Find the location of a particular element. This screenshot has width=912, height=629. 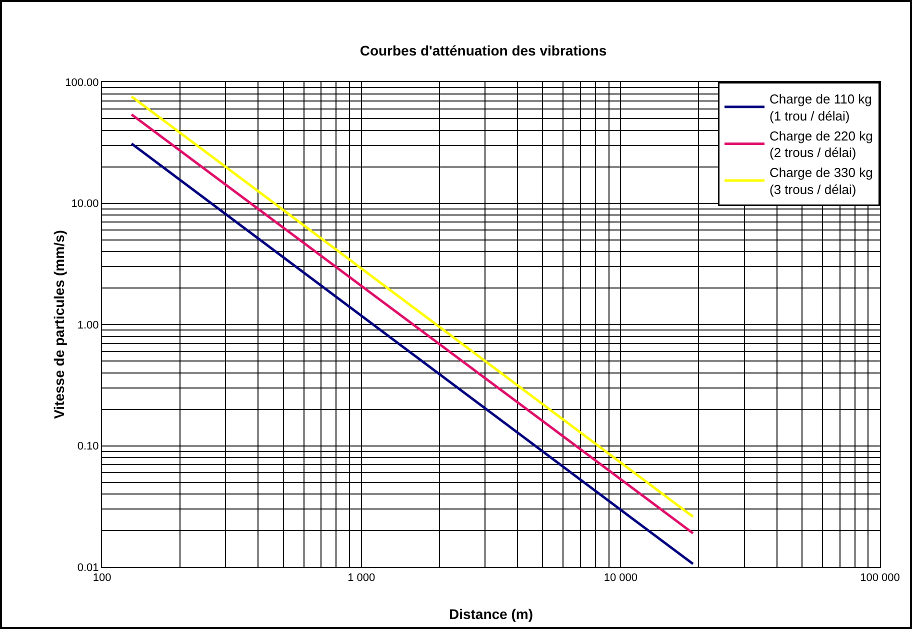

y-tick-label: 0.01 is located at coordinates (88, 568).